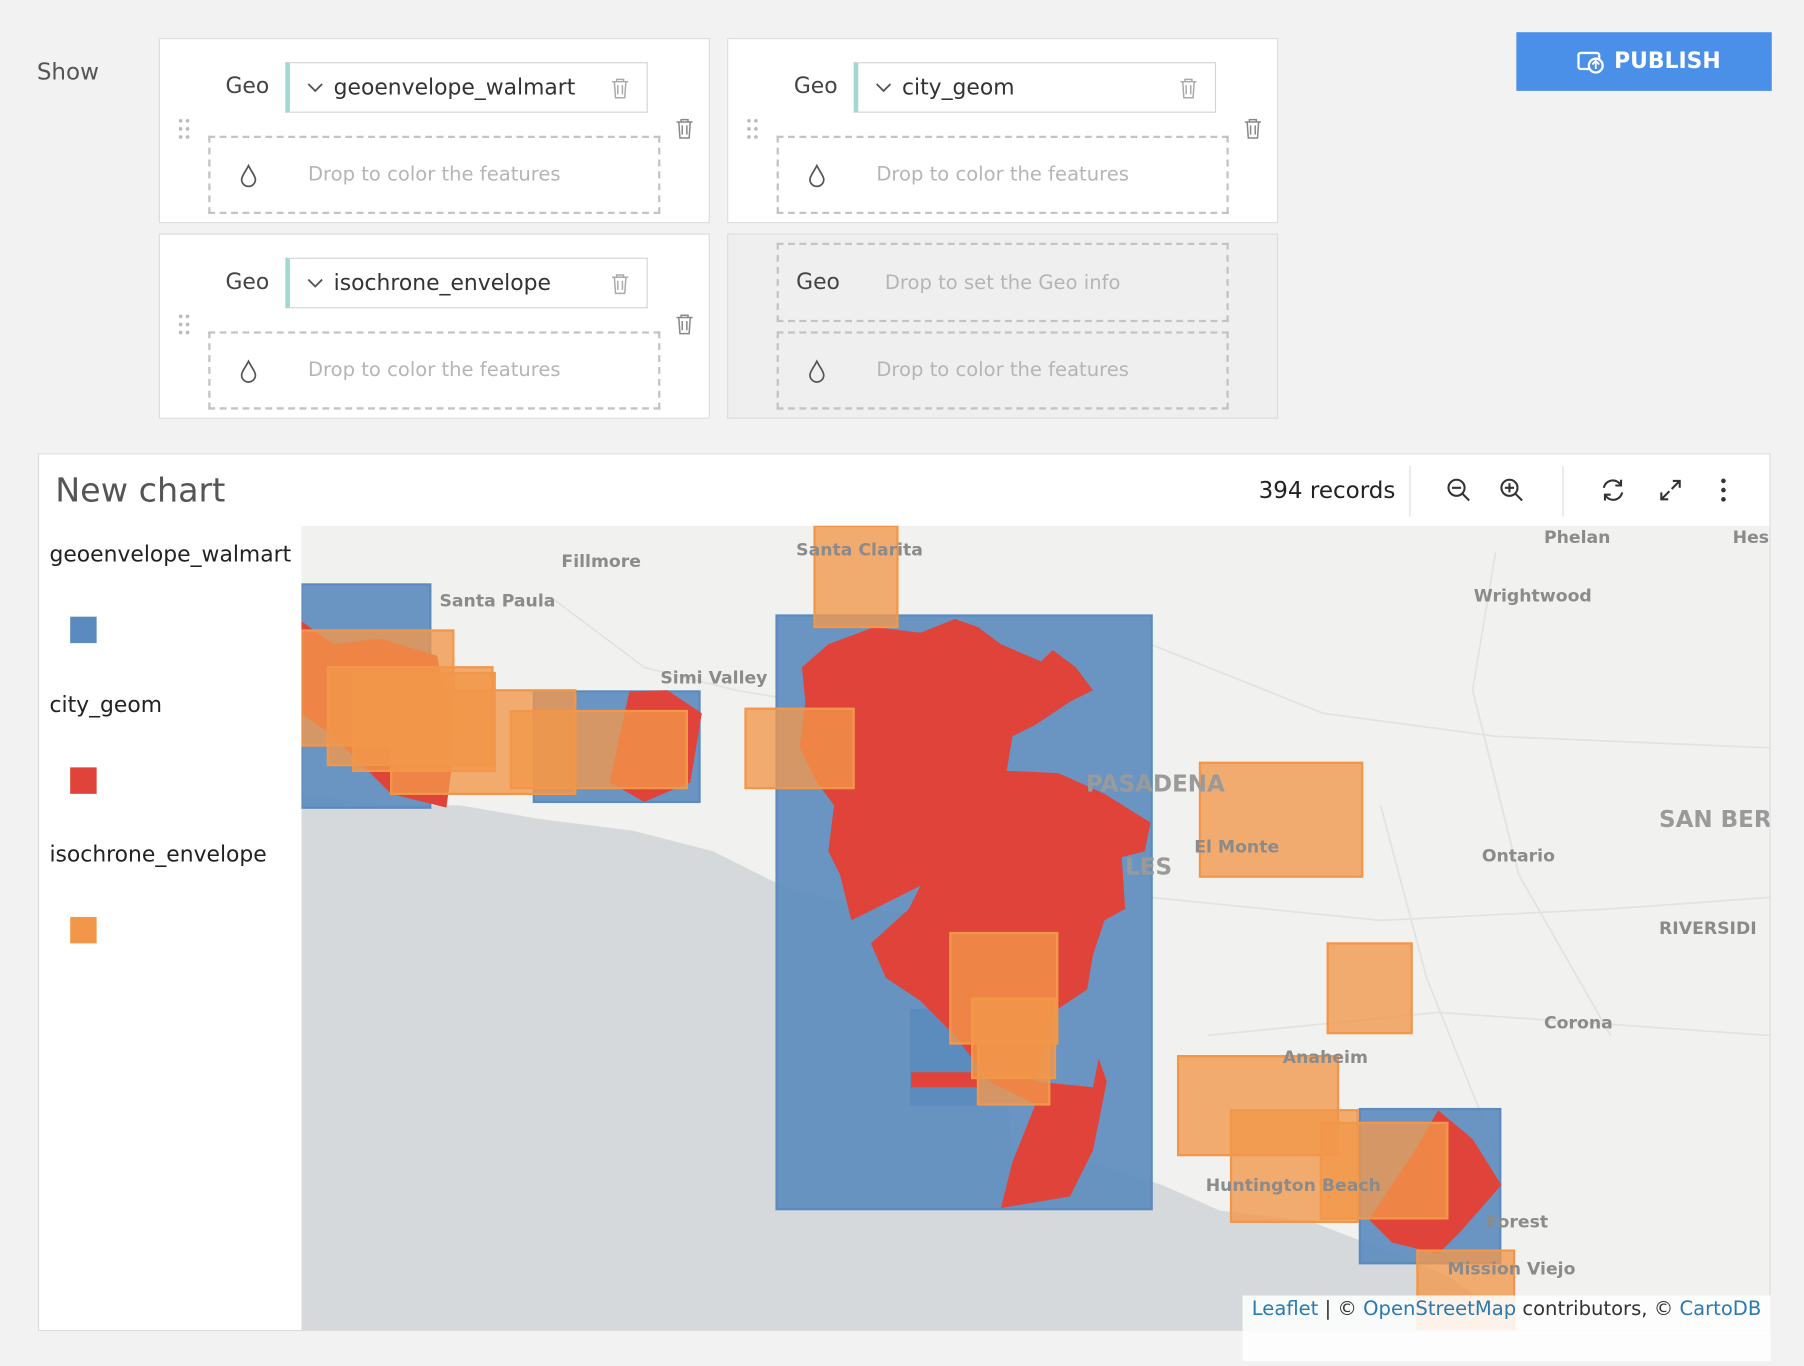 The width and height of the screenshot is (1804, 1366). Describe the element at coordinates (1148, 867) in the screenshot. I see `place-label: LES` at that location.